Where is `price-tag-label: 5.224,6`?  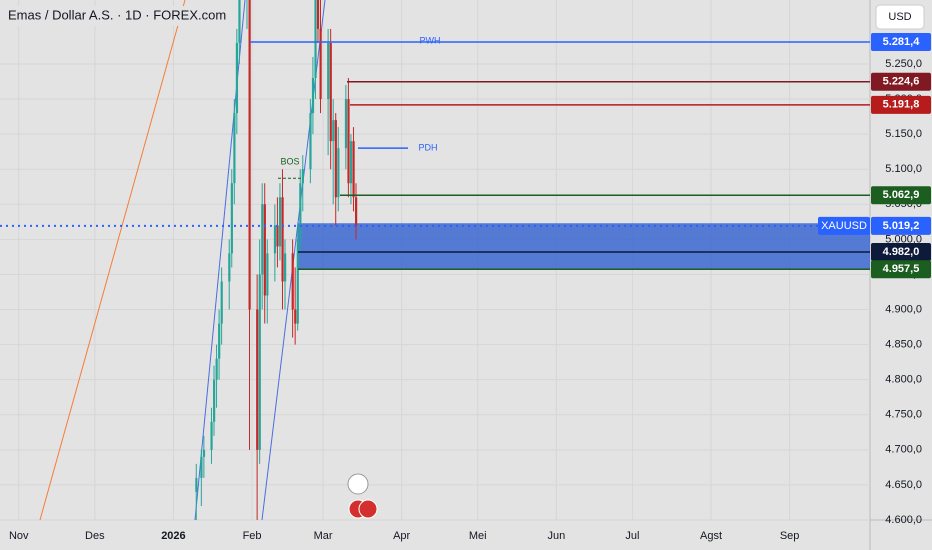
price-tag-label: 5.224,6 is located at coordinates (901, 82).